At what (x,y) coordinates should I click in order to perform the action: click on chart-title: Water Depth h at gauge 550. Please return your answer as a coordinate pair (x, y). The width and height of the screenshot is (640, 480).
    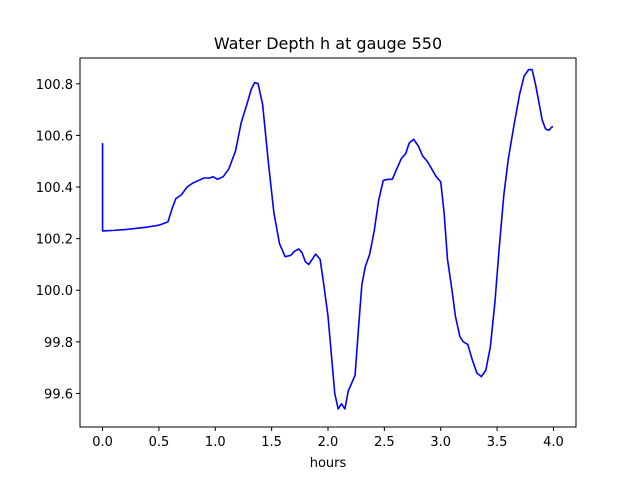
    Looking at the image, I should click on (328, 43).